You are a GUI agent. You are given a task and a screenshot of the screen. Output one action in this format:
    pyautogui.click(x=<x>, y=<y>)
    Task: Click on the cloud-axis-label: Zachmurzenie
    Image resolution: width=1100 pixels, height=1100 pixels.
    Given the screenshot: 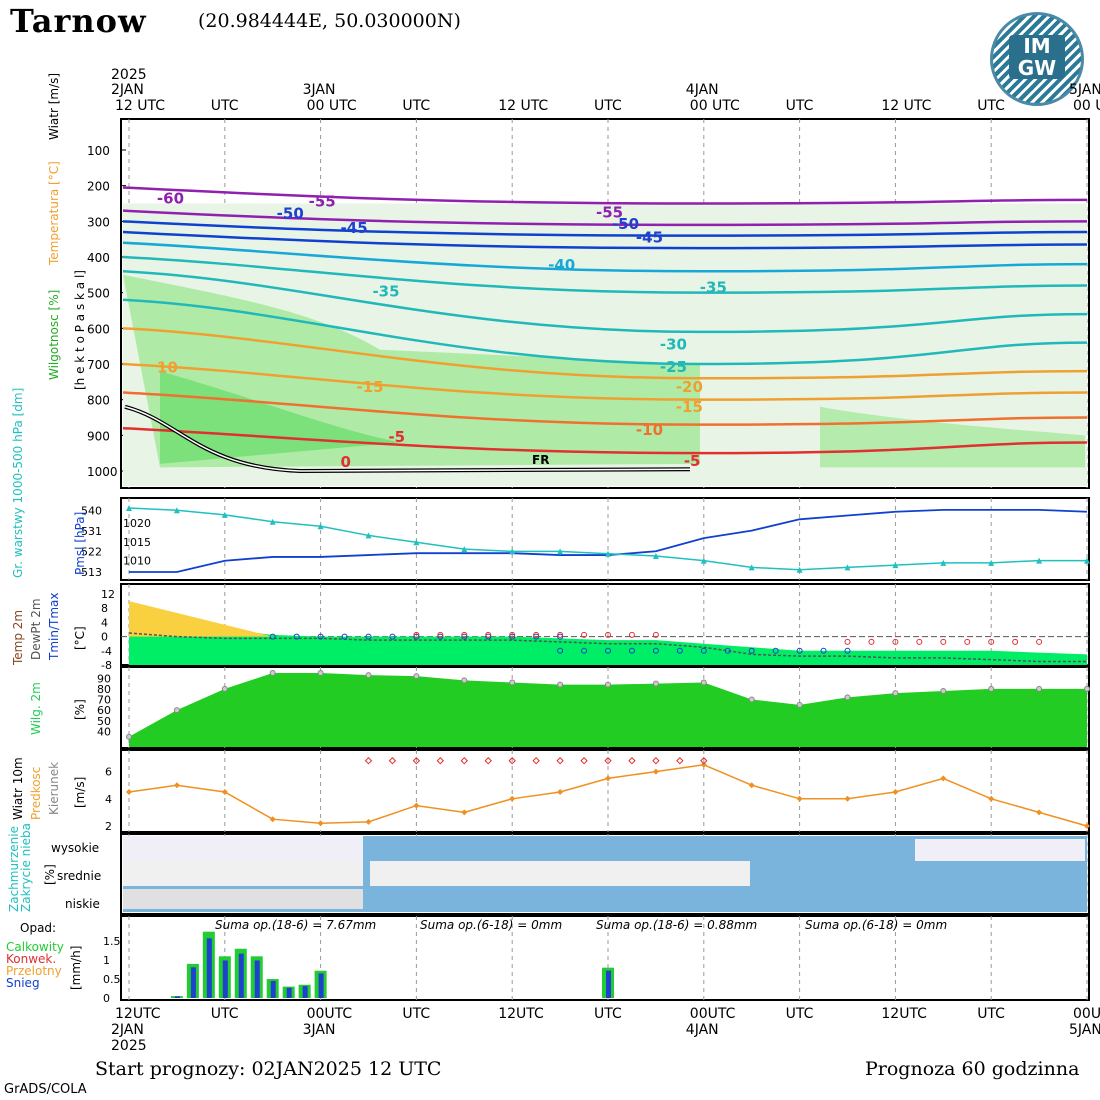 What is the action you would take?
    pyautogui.click(x=14, y=869)
    